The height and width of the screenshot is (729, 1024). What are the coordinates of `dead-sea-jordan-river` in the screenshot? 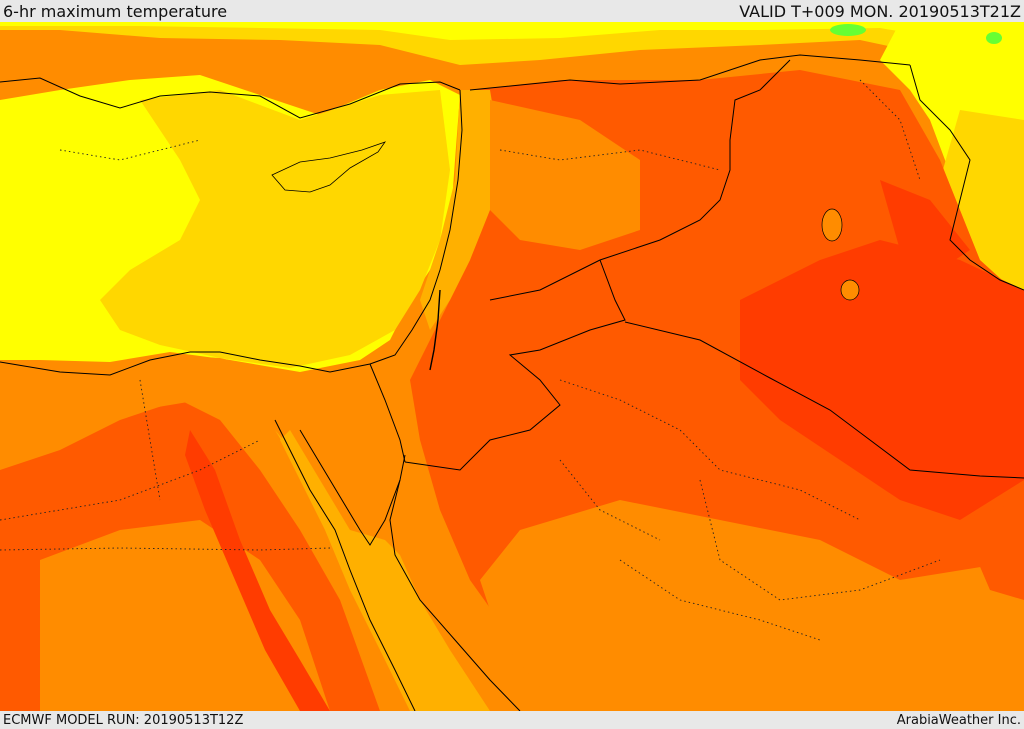 It's located at (435, 330).